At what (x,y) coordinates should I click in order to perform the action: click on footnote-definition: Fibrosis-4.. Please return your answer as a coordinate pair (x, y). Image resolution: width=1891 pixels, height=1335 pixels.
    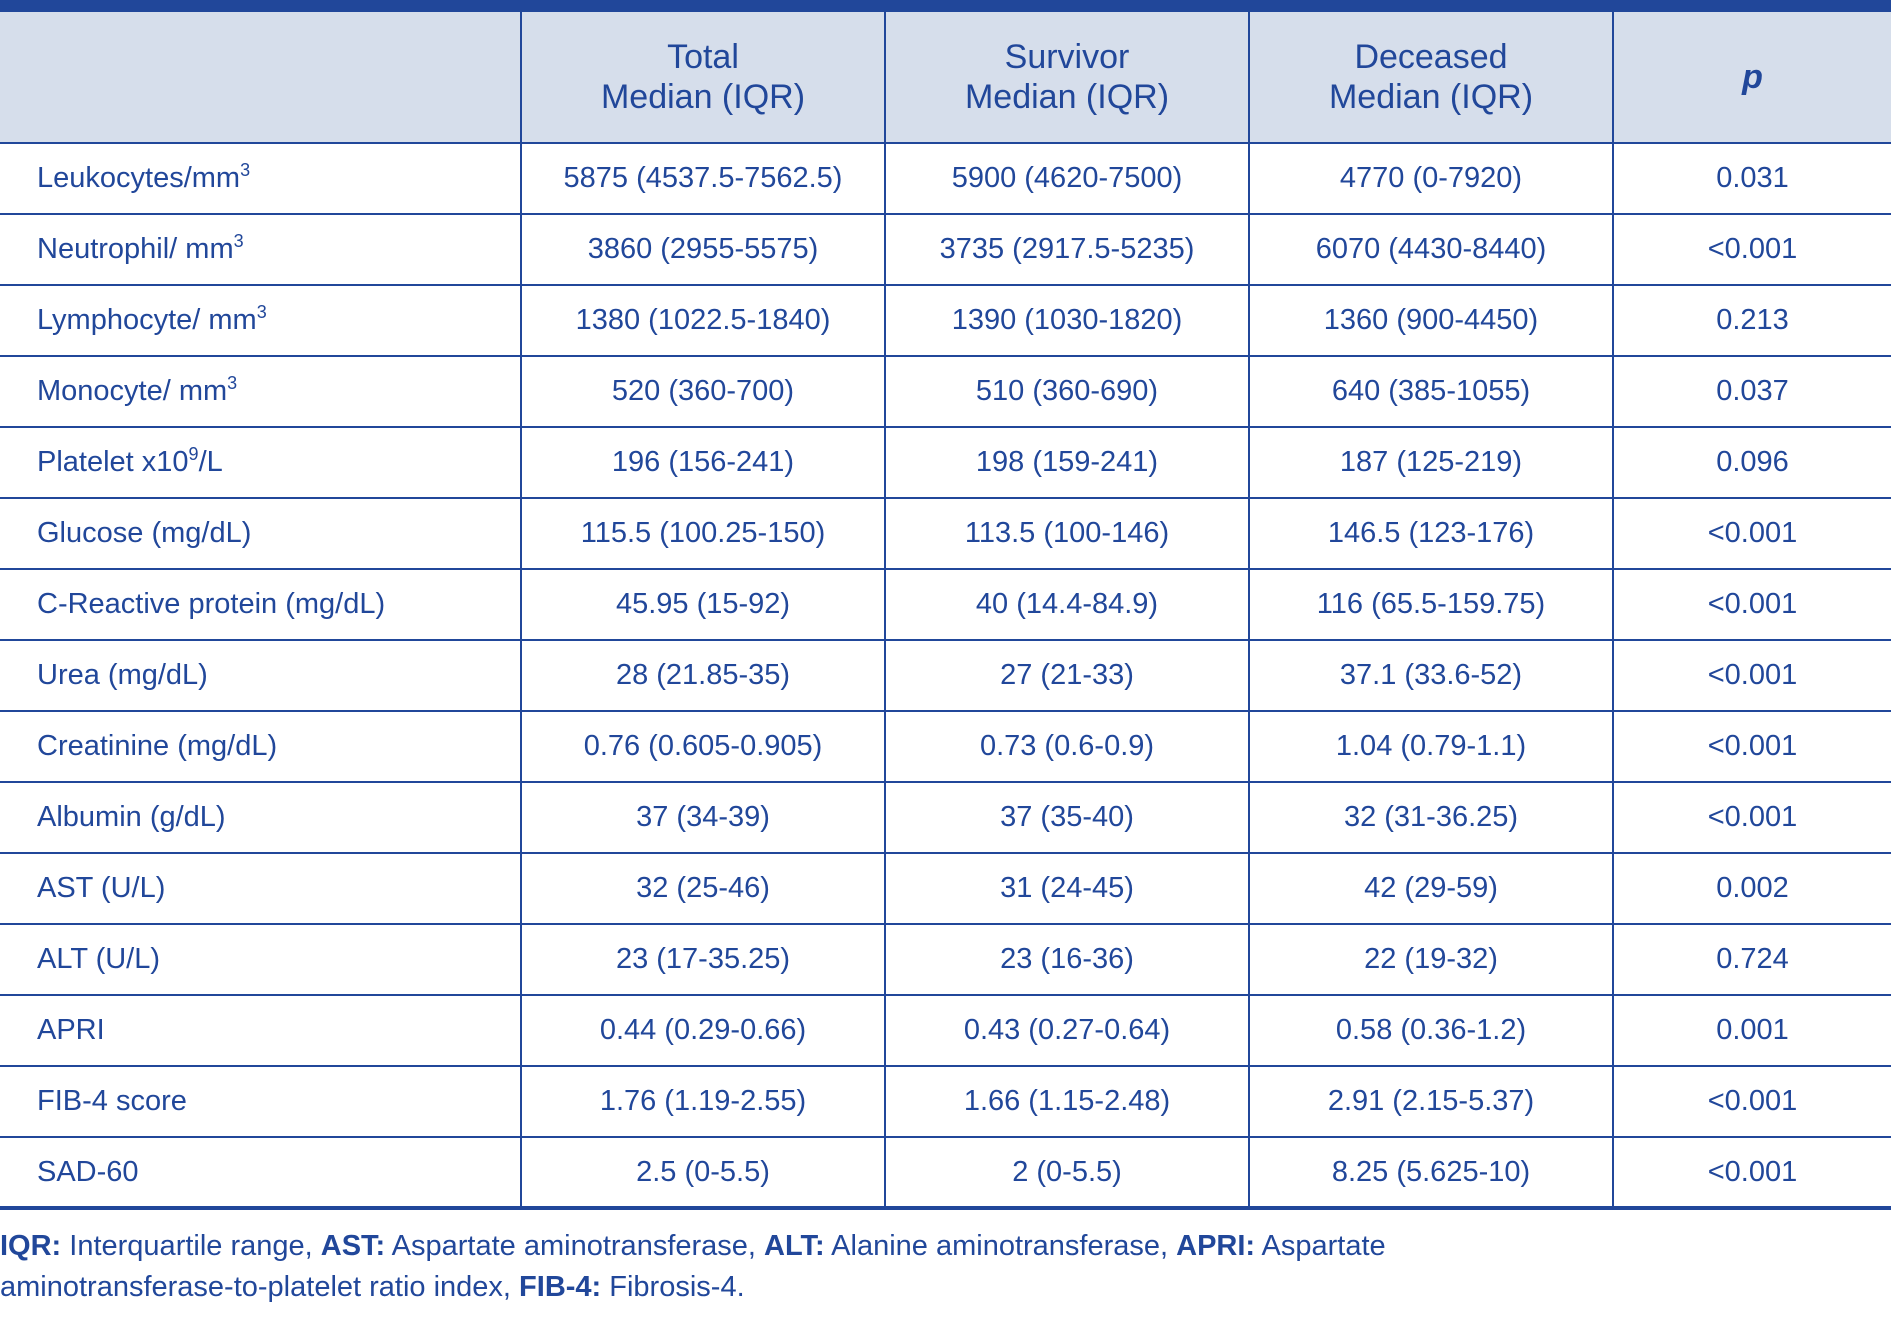
    Looking at the image, I should click on (673, 1287).